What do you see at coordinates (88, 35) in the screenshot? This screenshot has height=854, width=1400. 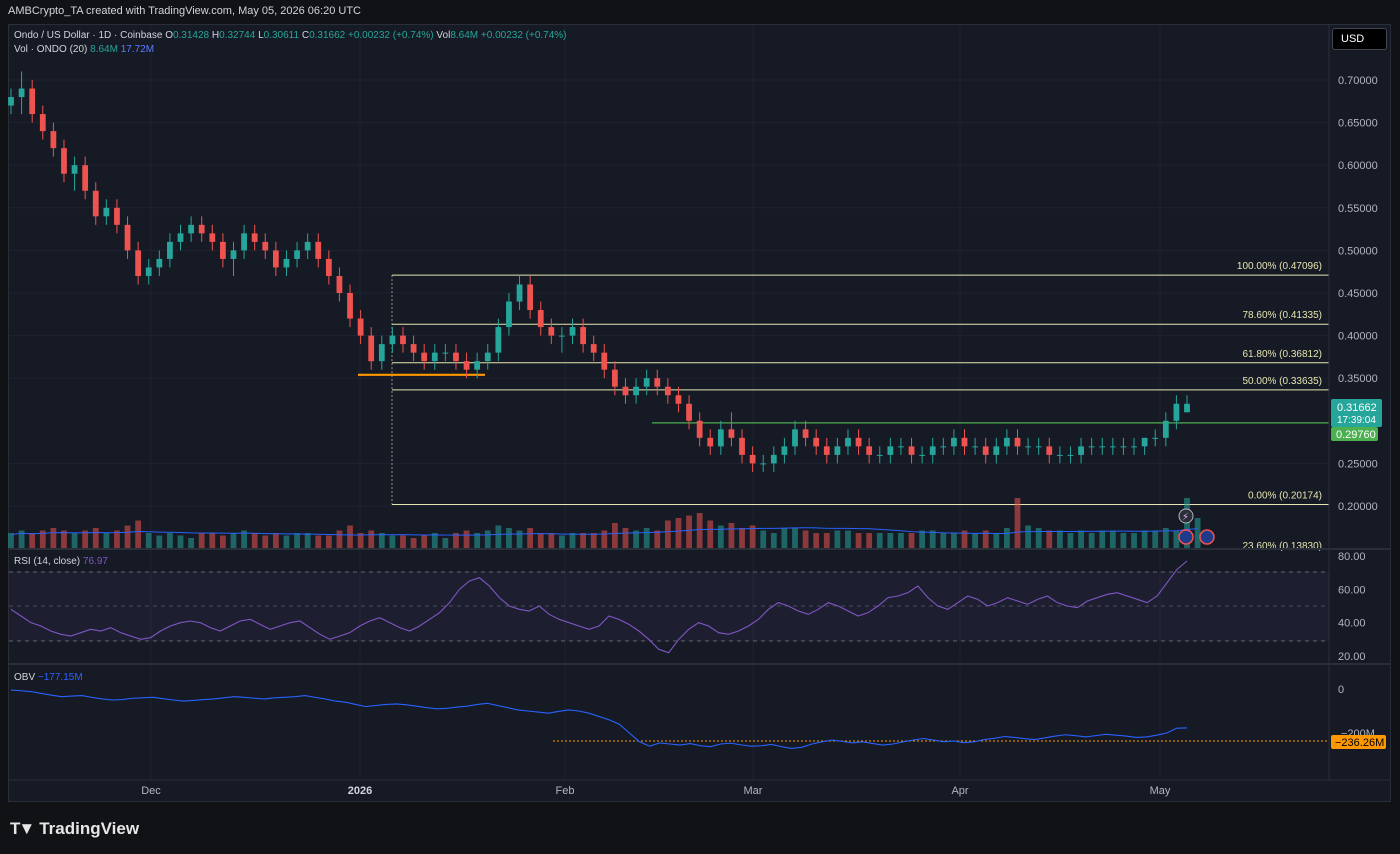 I see `symbol-title: Ondo / US Dollar · 1D · Coinbase` at bounding box center [88, 35].